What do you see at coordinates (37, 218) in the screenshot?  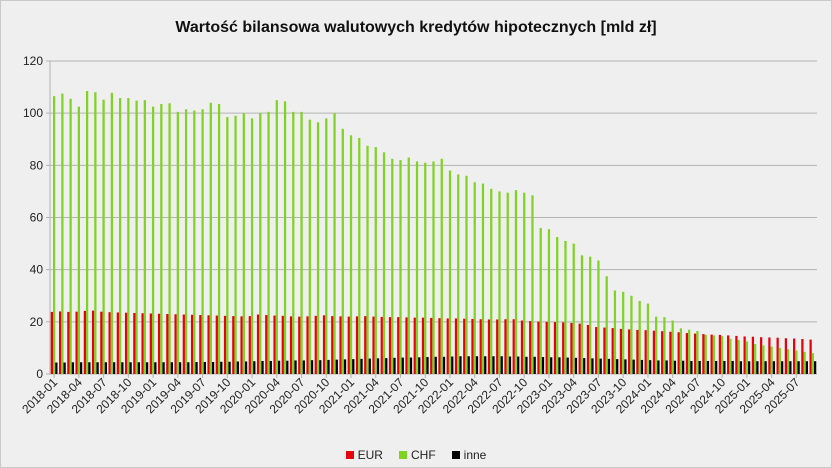 I see `y-tick-label: 60` at bounding box center [37, 218].